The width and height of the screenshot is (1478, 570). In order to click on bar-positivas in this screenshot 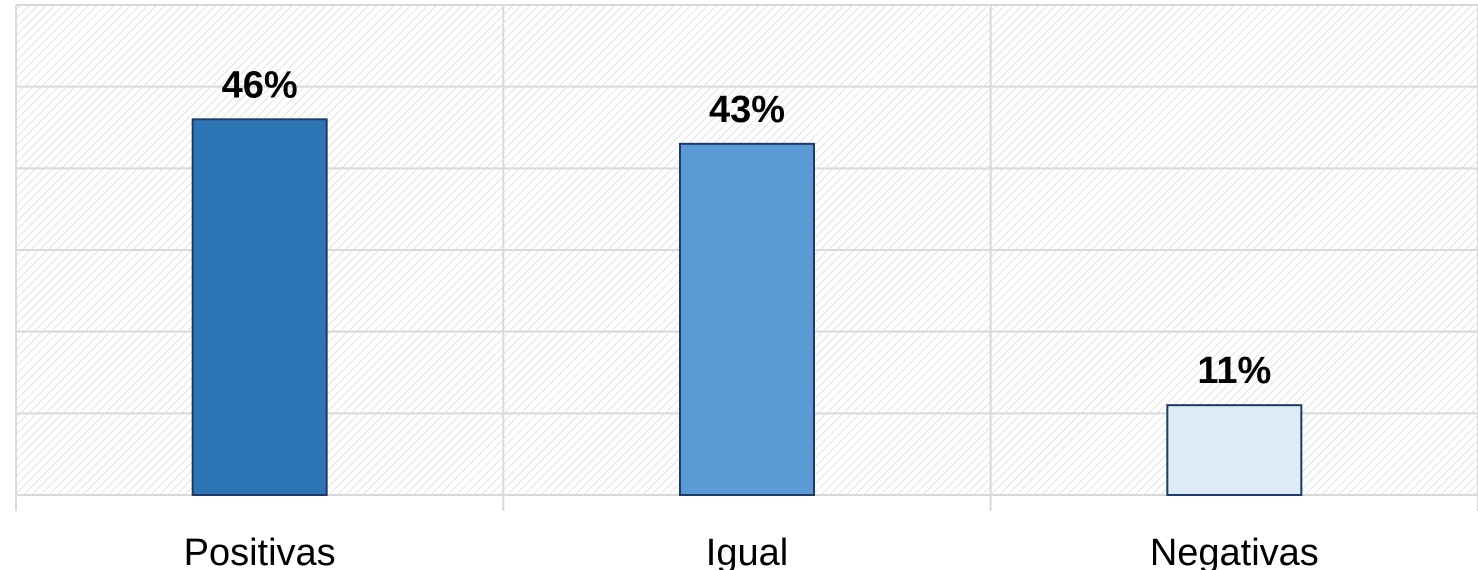, I will do `click(259, 307)`.